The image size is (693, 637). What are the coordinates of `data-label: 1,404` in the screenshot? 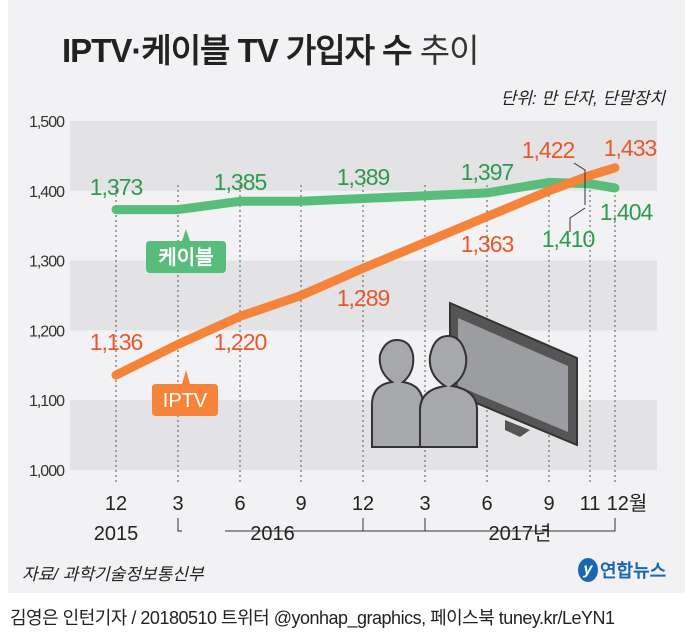 It's located at (627, 212).